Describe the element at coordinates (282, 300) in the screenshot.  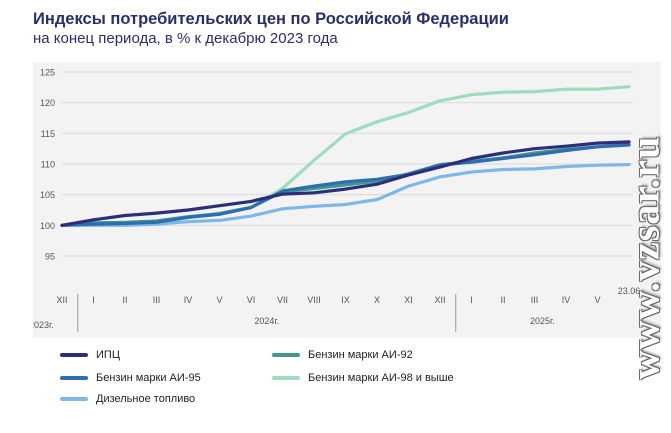
I see `x-tick-label: VII` at that location.